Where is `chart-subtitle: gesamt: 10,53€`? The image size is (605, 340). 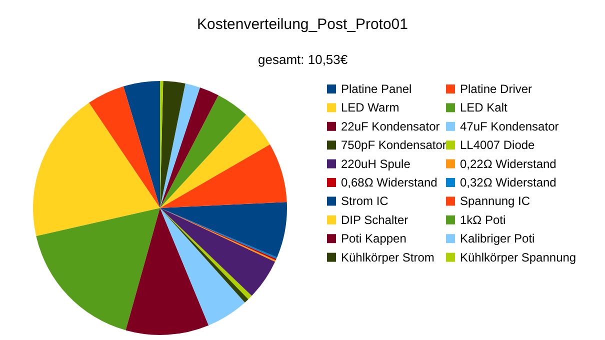
chart-subtitle: gesamt: 10,53€ is located at coordinates (303, 59).